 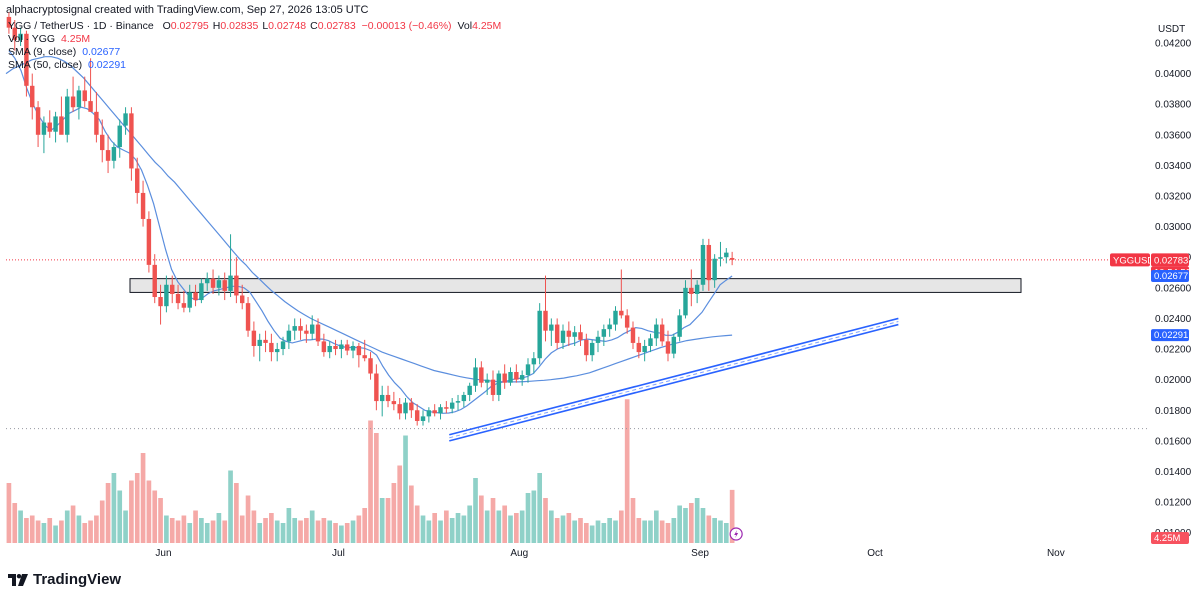 I want to click on price-tick-label: 0.01600, so click(x=1173, y=441).